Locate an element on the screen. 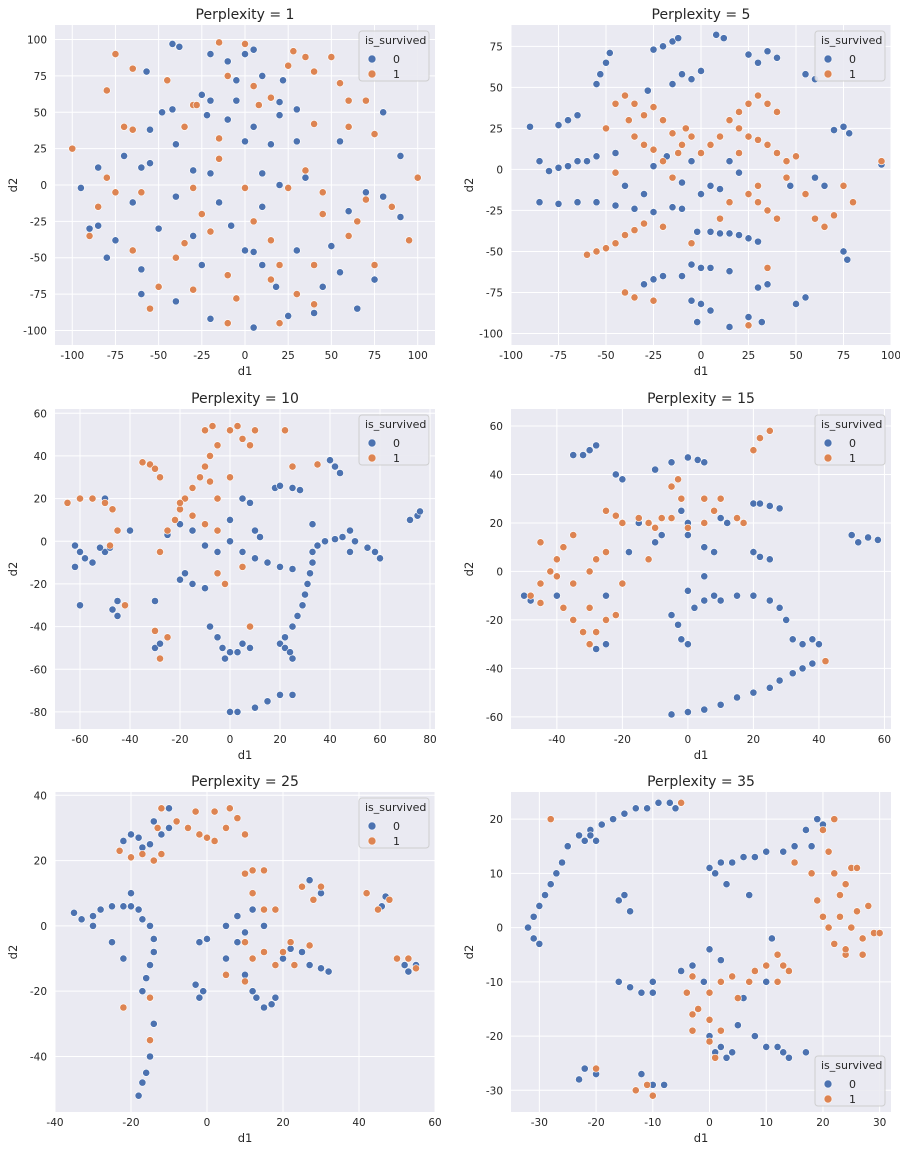 The width and height of the screenshot is (900, 1152). y-tick-label: 0 is located at coordinates (499, 572).